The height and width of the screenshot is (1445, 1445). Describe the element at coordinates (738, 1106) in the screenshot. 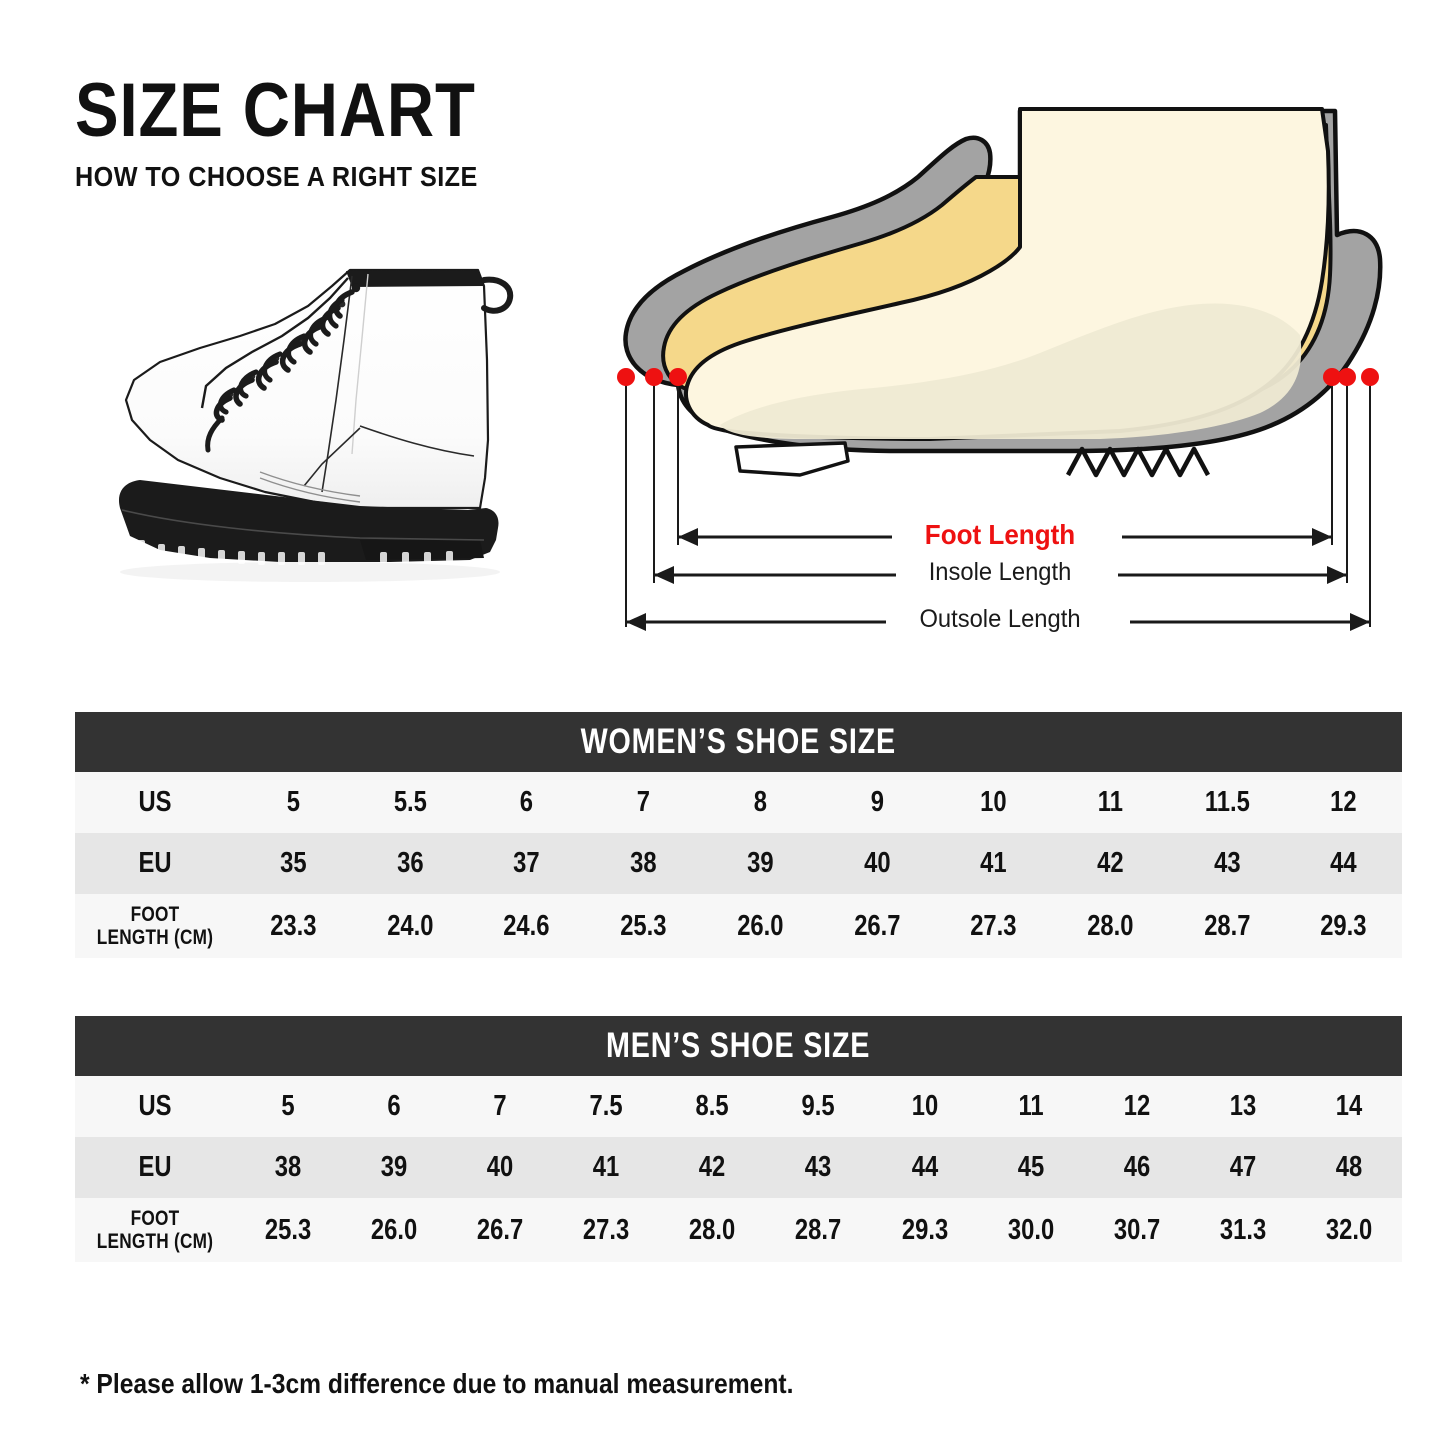

I see `table-row: US 5 6 7 7.5 8.5 9.5 10 11 12 13 14` at that location.